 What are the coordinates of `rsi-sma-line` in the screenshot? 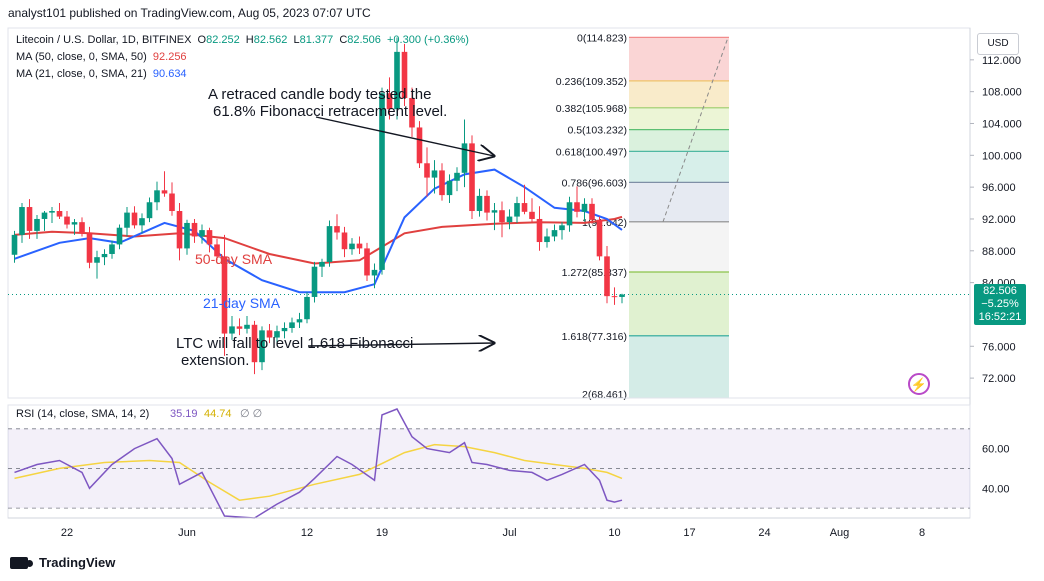 It's located at (318, 472).